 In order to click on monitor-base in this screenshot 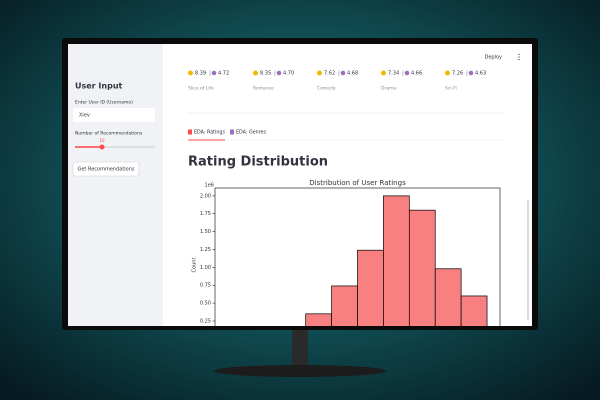, I will do `click(300, 371)`.